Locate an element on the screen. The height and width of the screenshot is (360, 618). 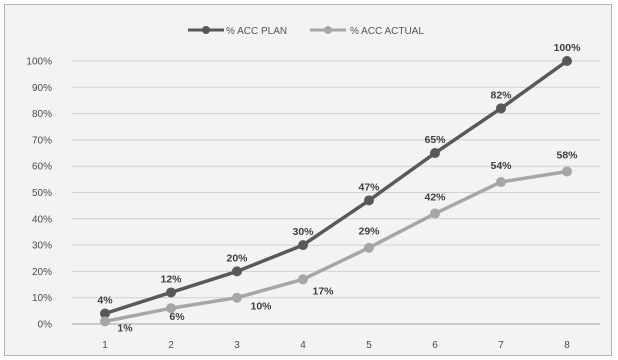
legend-marker-plan is located at coordinates (206, 30).